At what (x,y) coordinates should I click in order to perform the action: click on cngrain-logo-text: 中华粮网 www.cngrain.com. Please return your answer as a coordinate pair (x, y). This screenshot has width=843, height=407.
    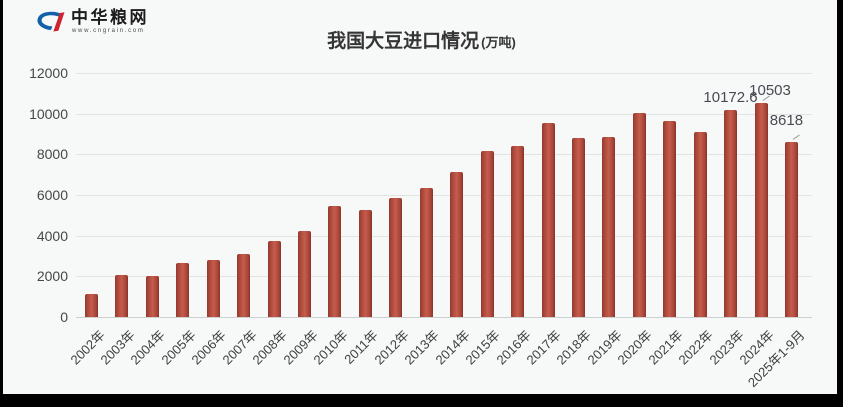
    Looking at the image, I should click on (110, 21).